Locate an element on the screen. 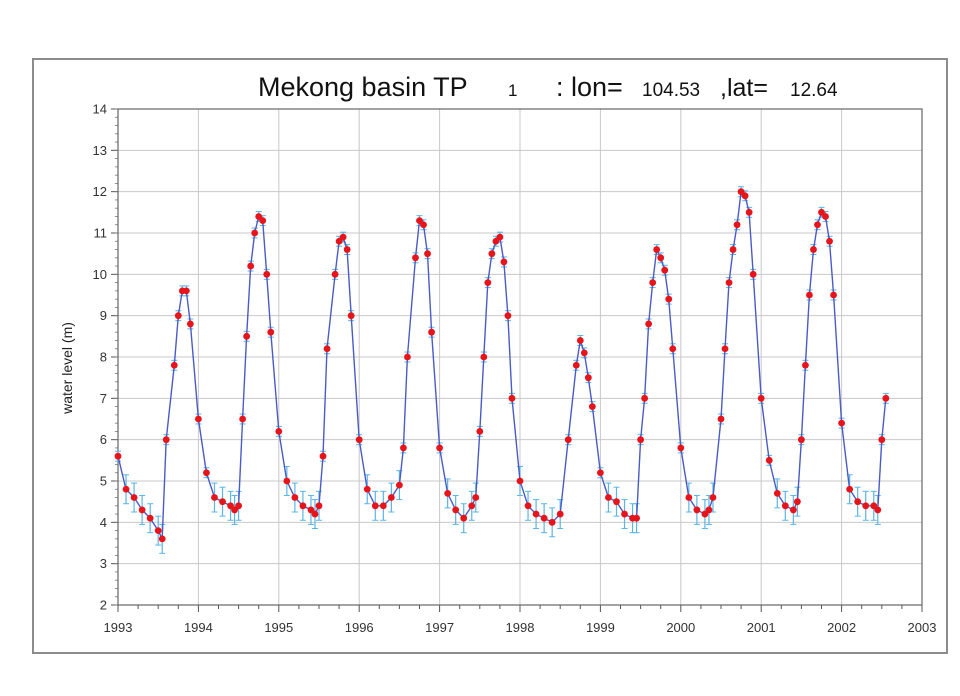  x-tick-label: 1997 is located at coordinates (439, 627).